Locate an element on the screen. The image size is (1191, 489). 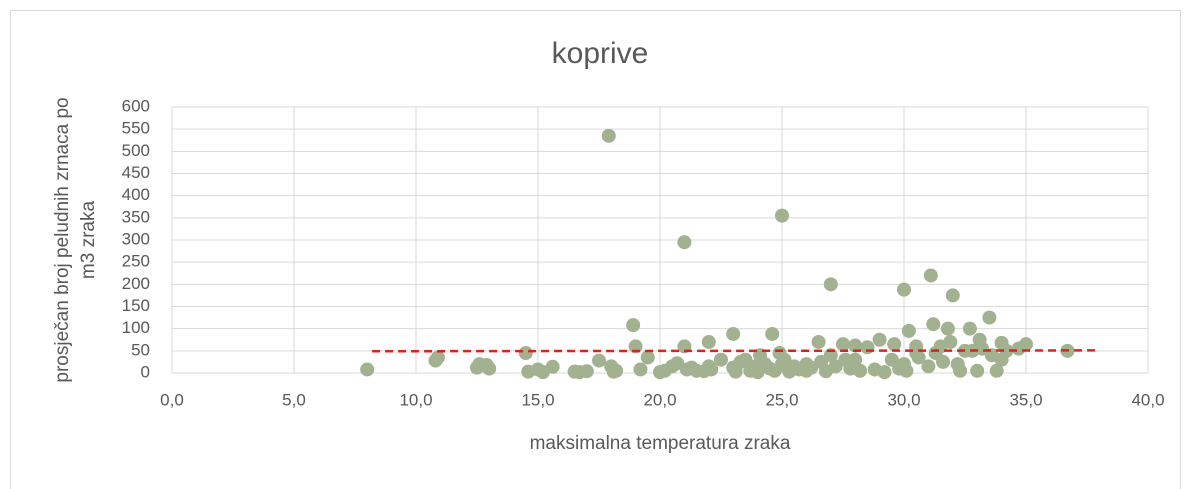
x-tick-label: 35,0 is located at coordinates (1025, 399).